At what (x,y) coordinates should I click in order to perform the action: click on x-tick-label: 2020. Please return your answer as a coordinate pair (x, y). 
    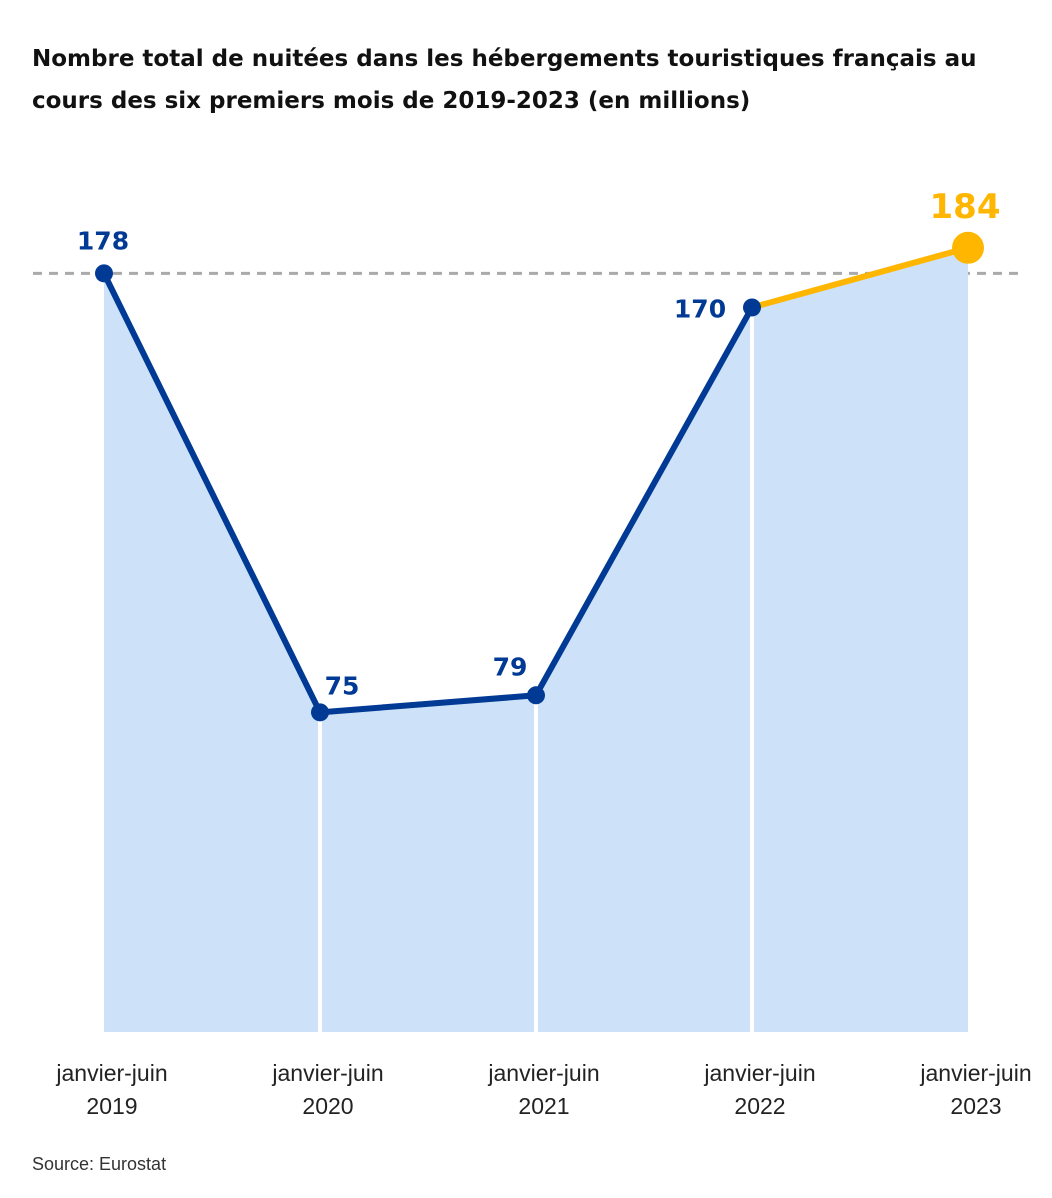
    Looking at the image, I should click on (327, 1106).